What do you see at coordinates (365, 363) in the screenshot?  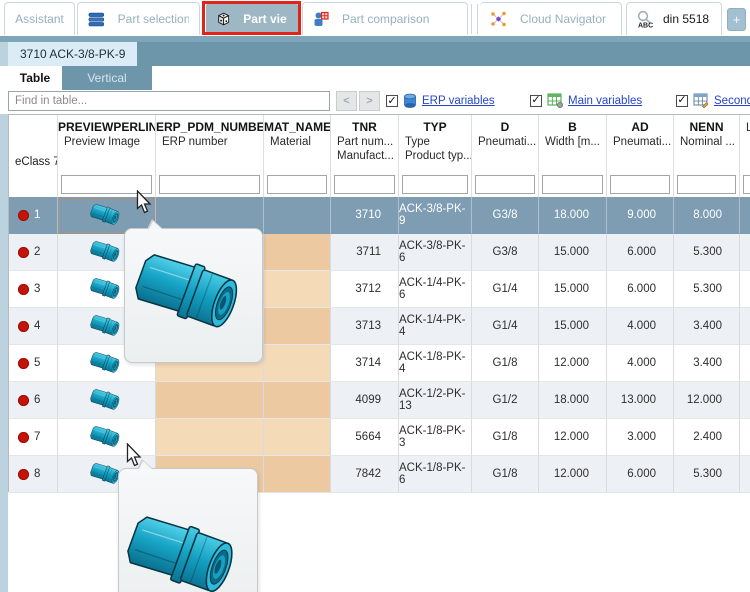 I see `tnr-cell: 3714` at bounding box center [365, 363].